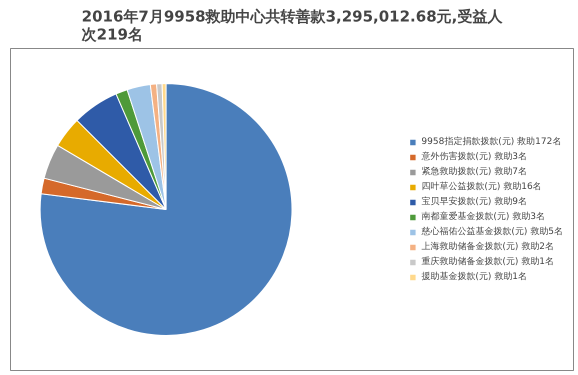 Image resolution: width=578 pixels, height=375 pixels. I want to click on chart-title: 2016年7月9958救助中心共转善款3,295,012.68元,受益人次219名, so click(293, 26).